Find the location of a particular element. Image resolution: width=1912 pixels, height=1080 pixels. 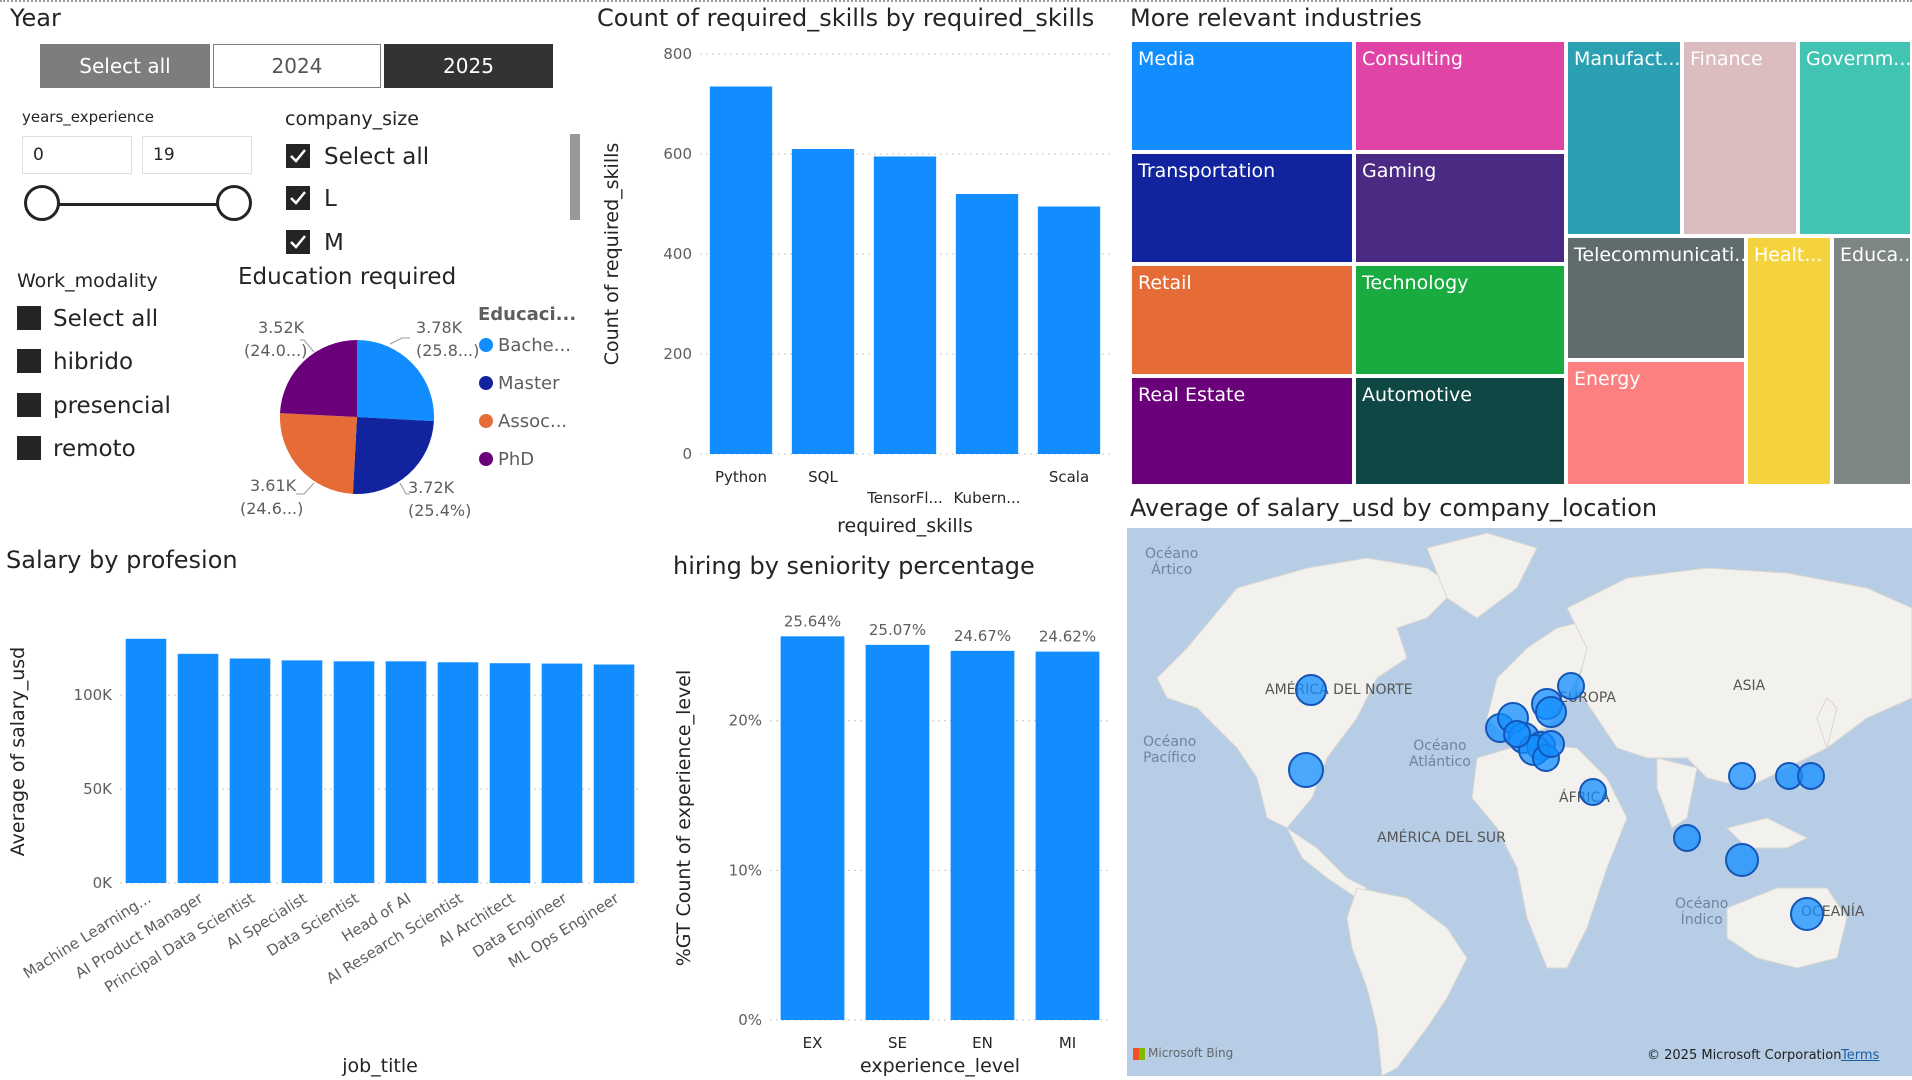

x-axis-title: required_skills is located at coordinates (905, 526).